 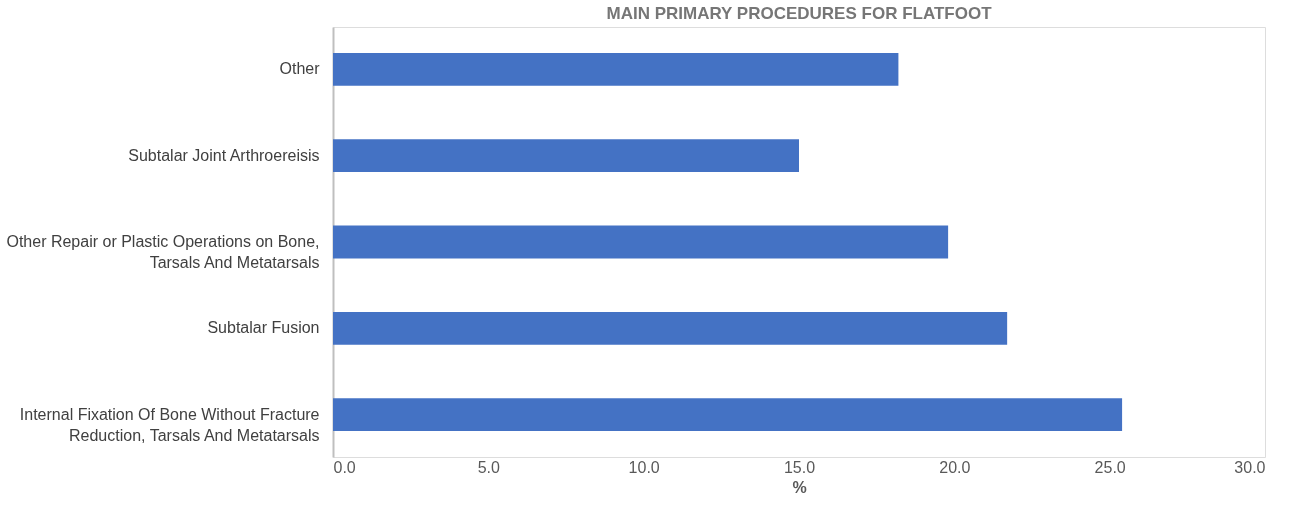 What do you see at coordinates (799, 13) in the screenshot?
I see `chart-title: MAIN PRIMARY PROCEDURES FOR FLATFOOT` at bounding box center [799, 13].